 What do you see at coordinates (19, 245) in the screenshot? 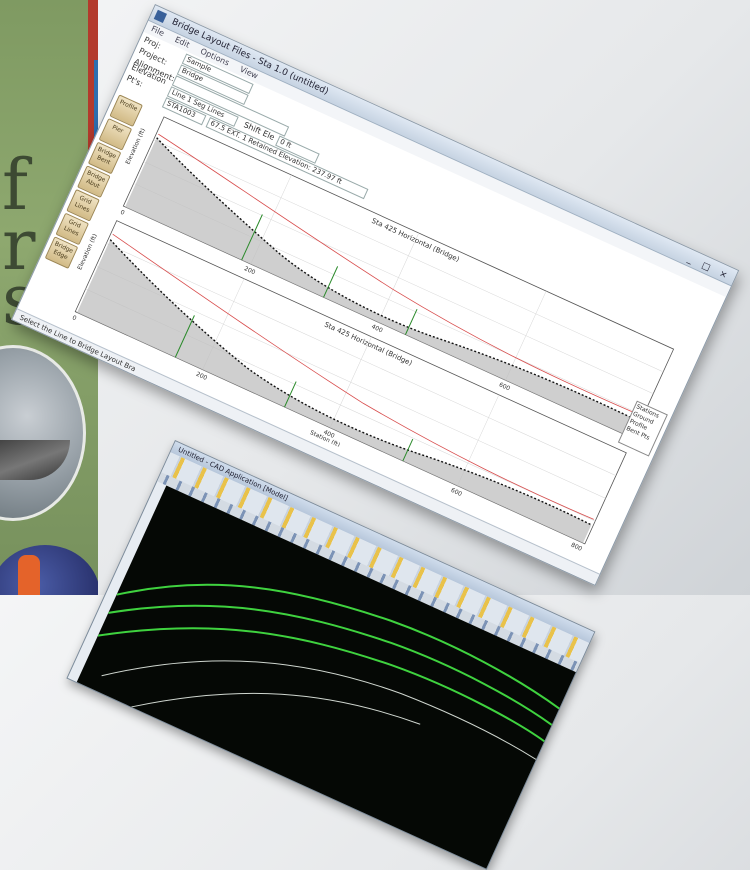
I see `cover-letter-2: r` at bounding box center [19, 245].